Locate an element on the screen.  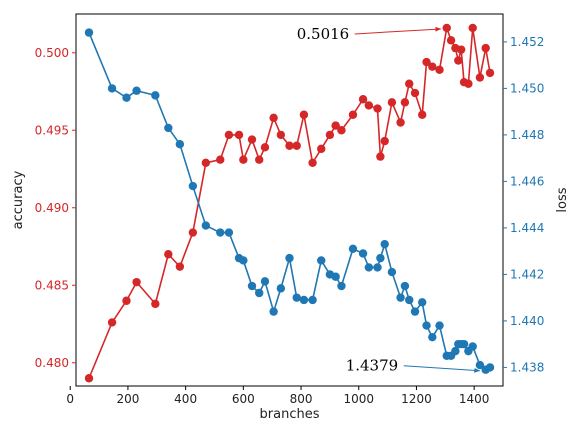
x-tick-label: 800 is located at coordinates (301, 399).